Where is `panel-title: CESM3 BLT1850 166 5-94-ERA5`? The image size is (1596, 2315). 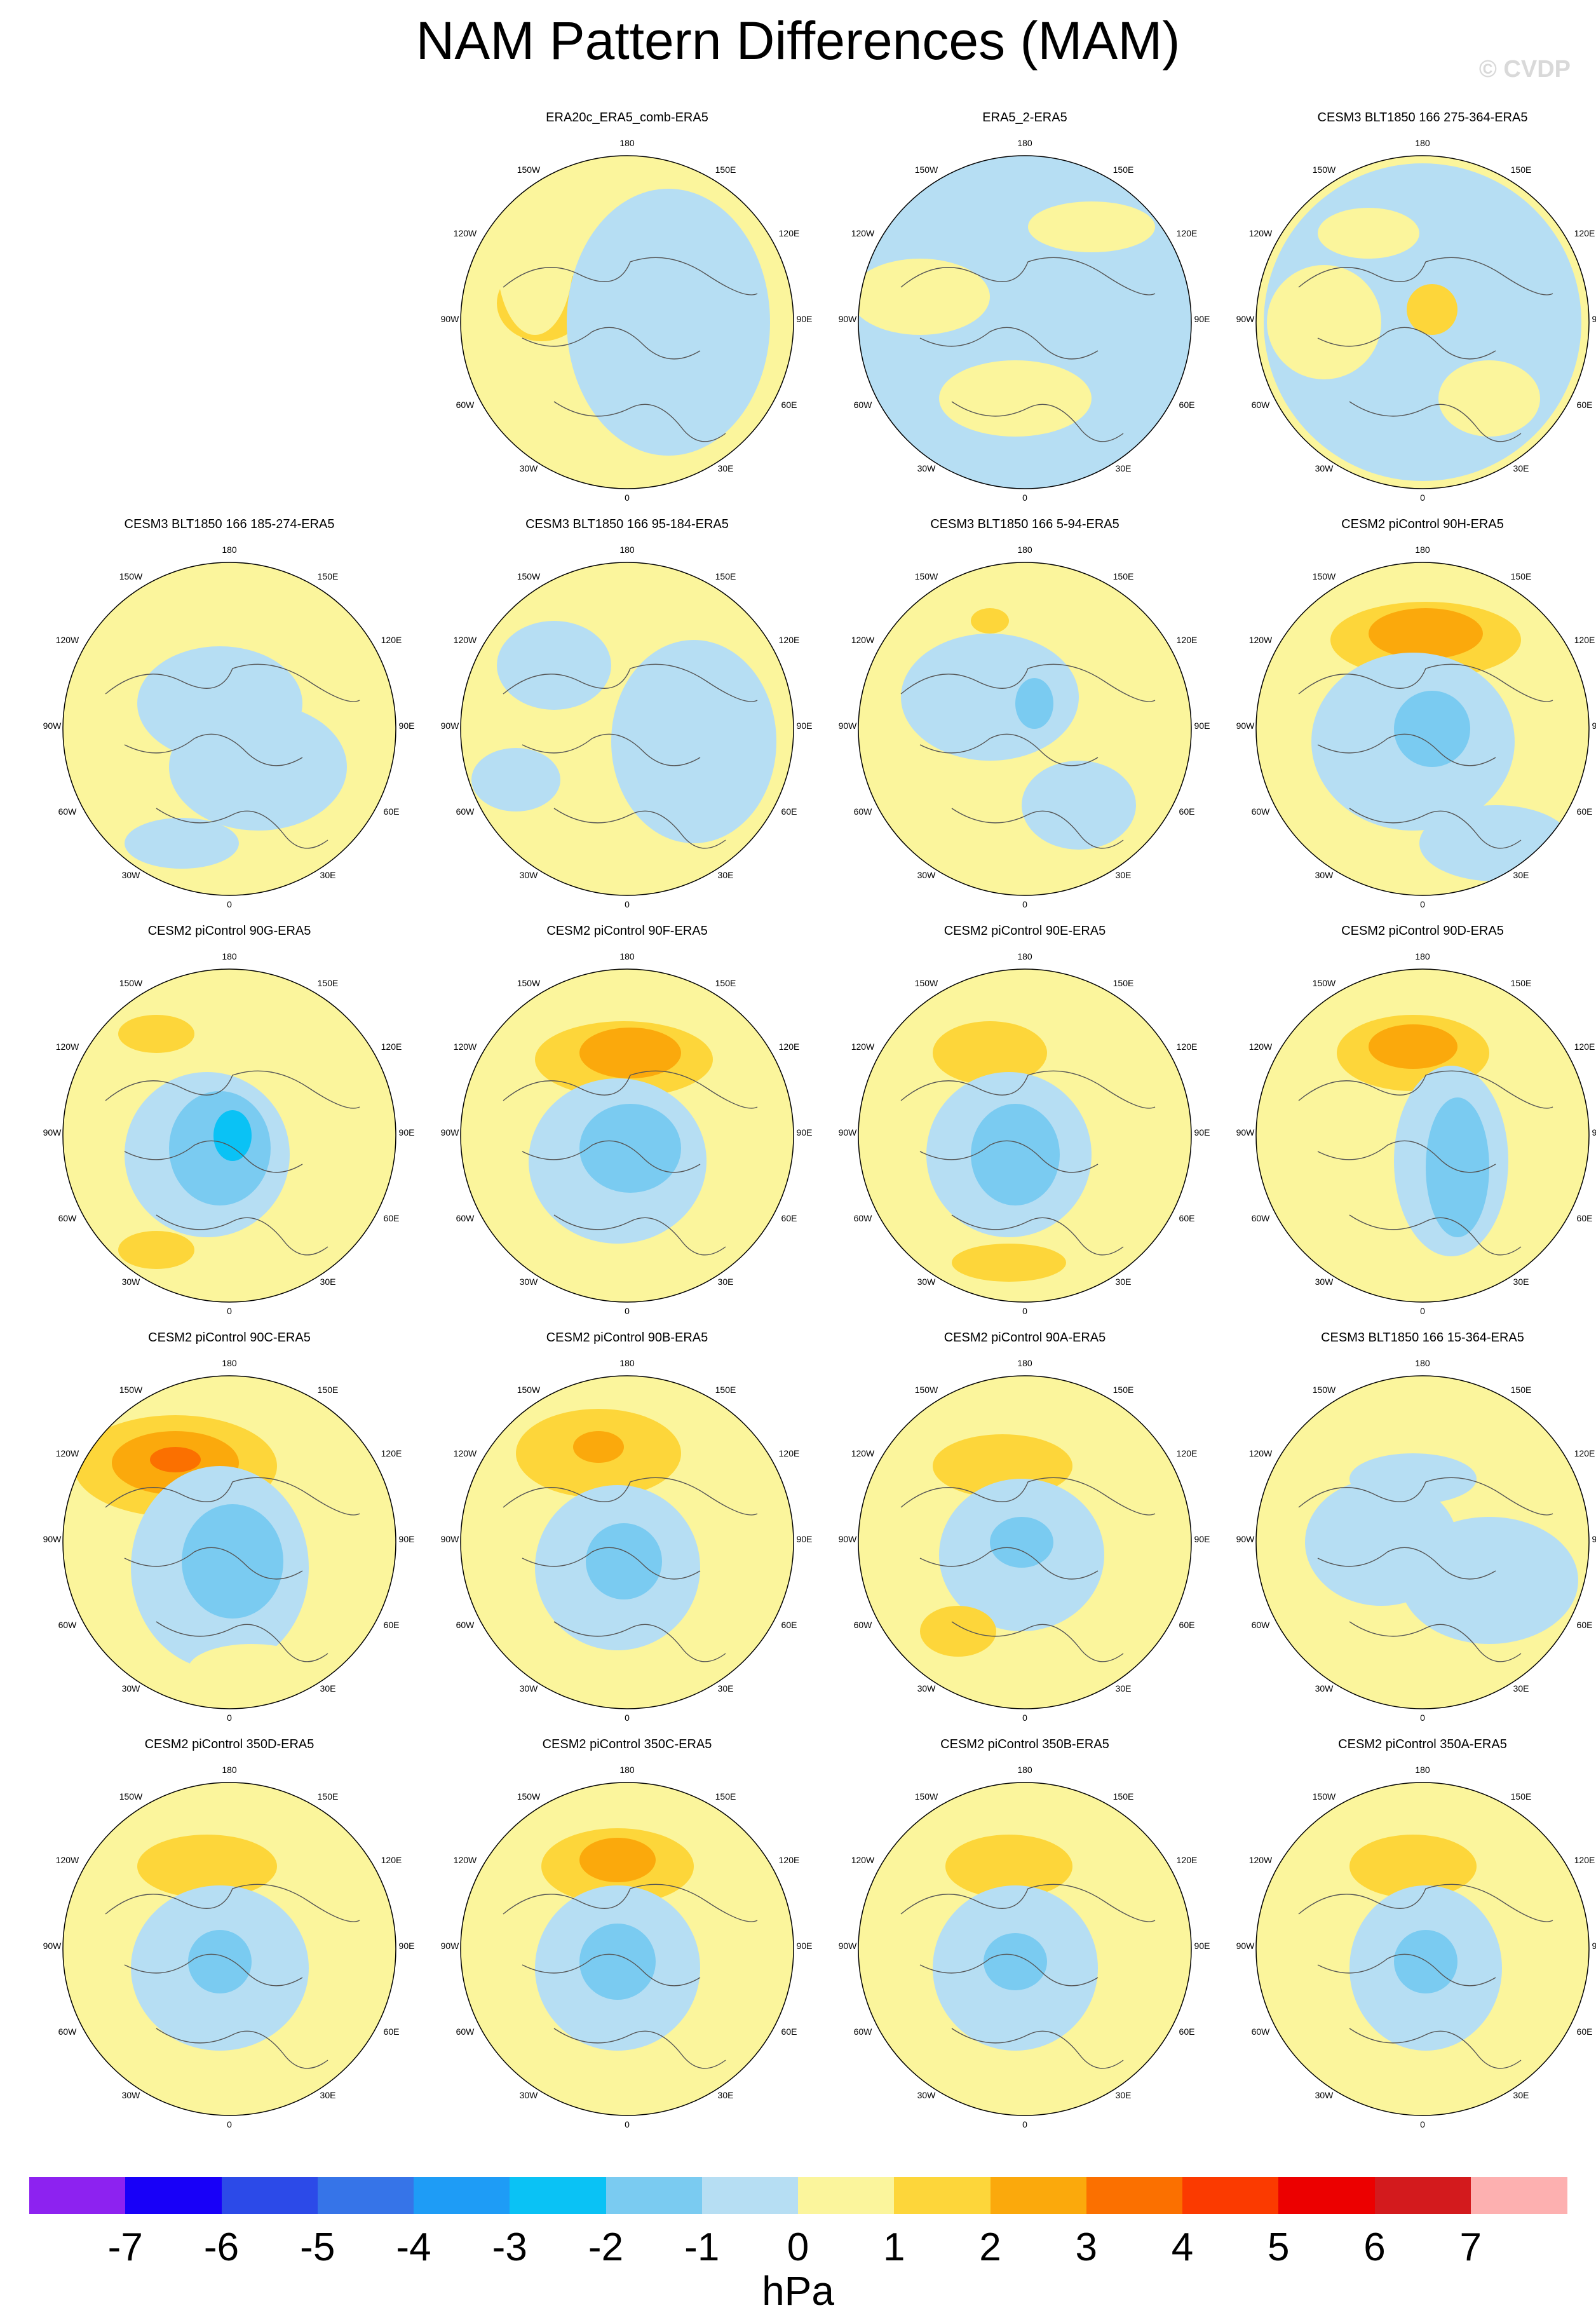
panel-title: CESM3 BLT1850 166 5-94-ERA5 is located at coordinates (1024, 524).